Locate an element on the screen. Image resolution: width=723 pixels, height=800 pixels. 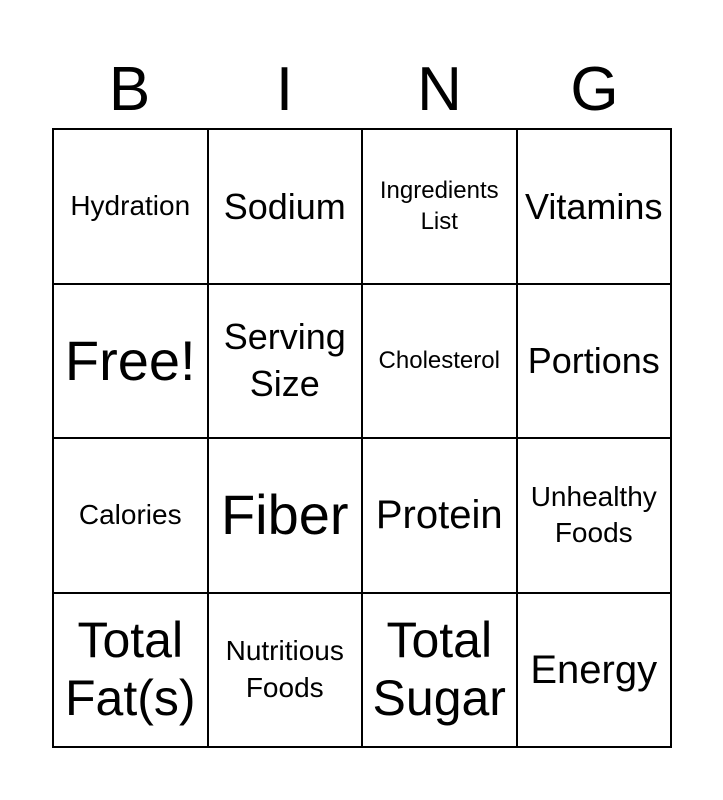
cell-label: Vitamins is located at coordinates (594, 206).